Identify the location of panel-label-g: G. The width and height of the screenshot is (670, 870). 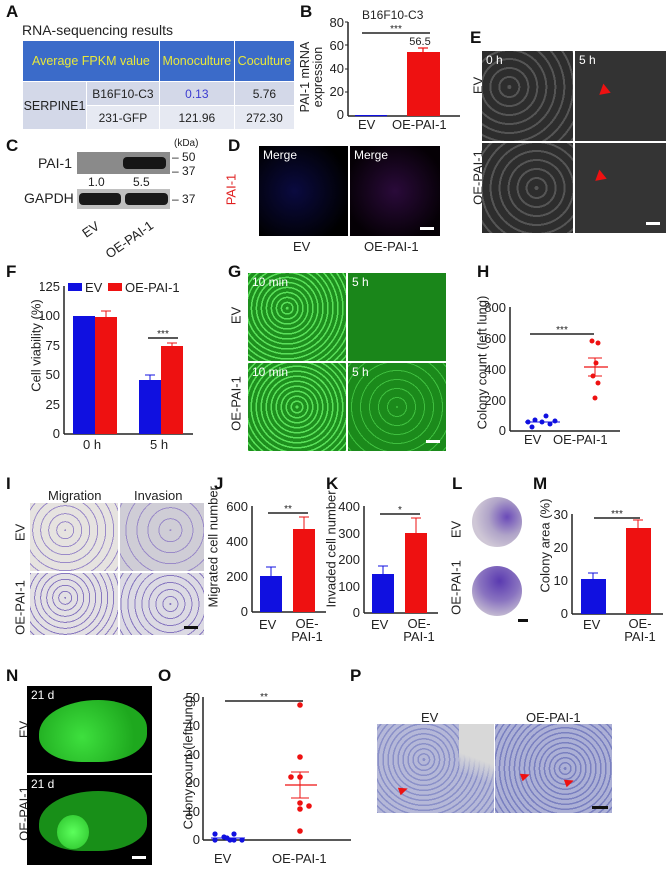
(235, 271).